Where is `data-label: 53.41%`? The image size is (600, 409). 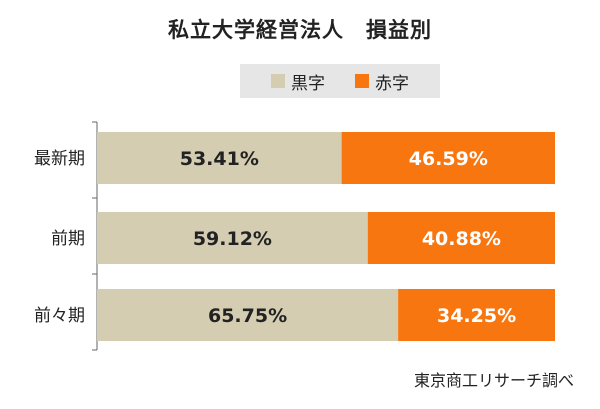
data-label: 53.41% is located at coordinates (219, 159).